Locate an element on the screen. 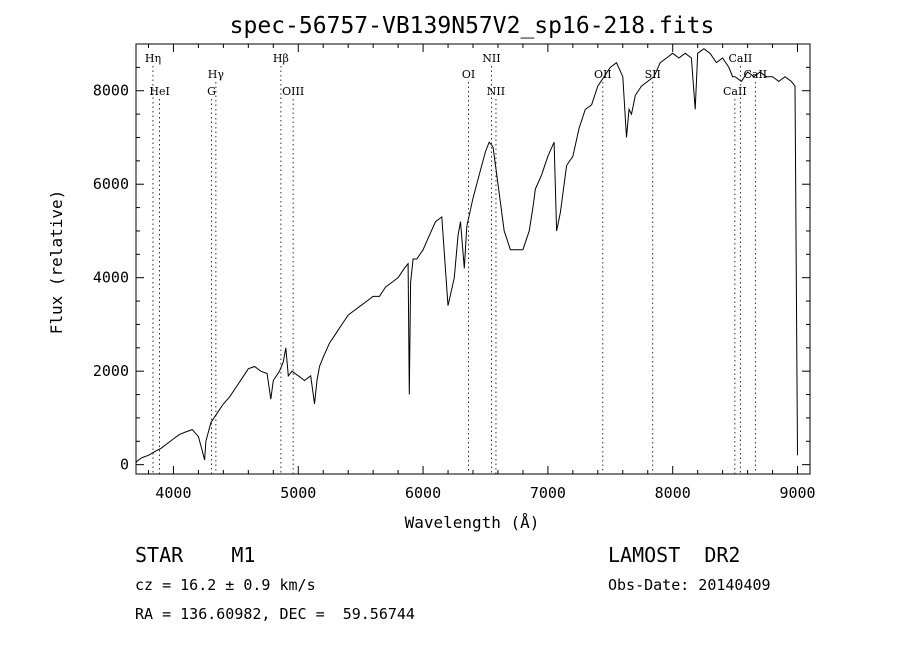 The image size is (900, 650). y-tick-label: 4000 is located at coordinates (111, 278).